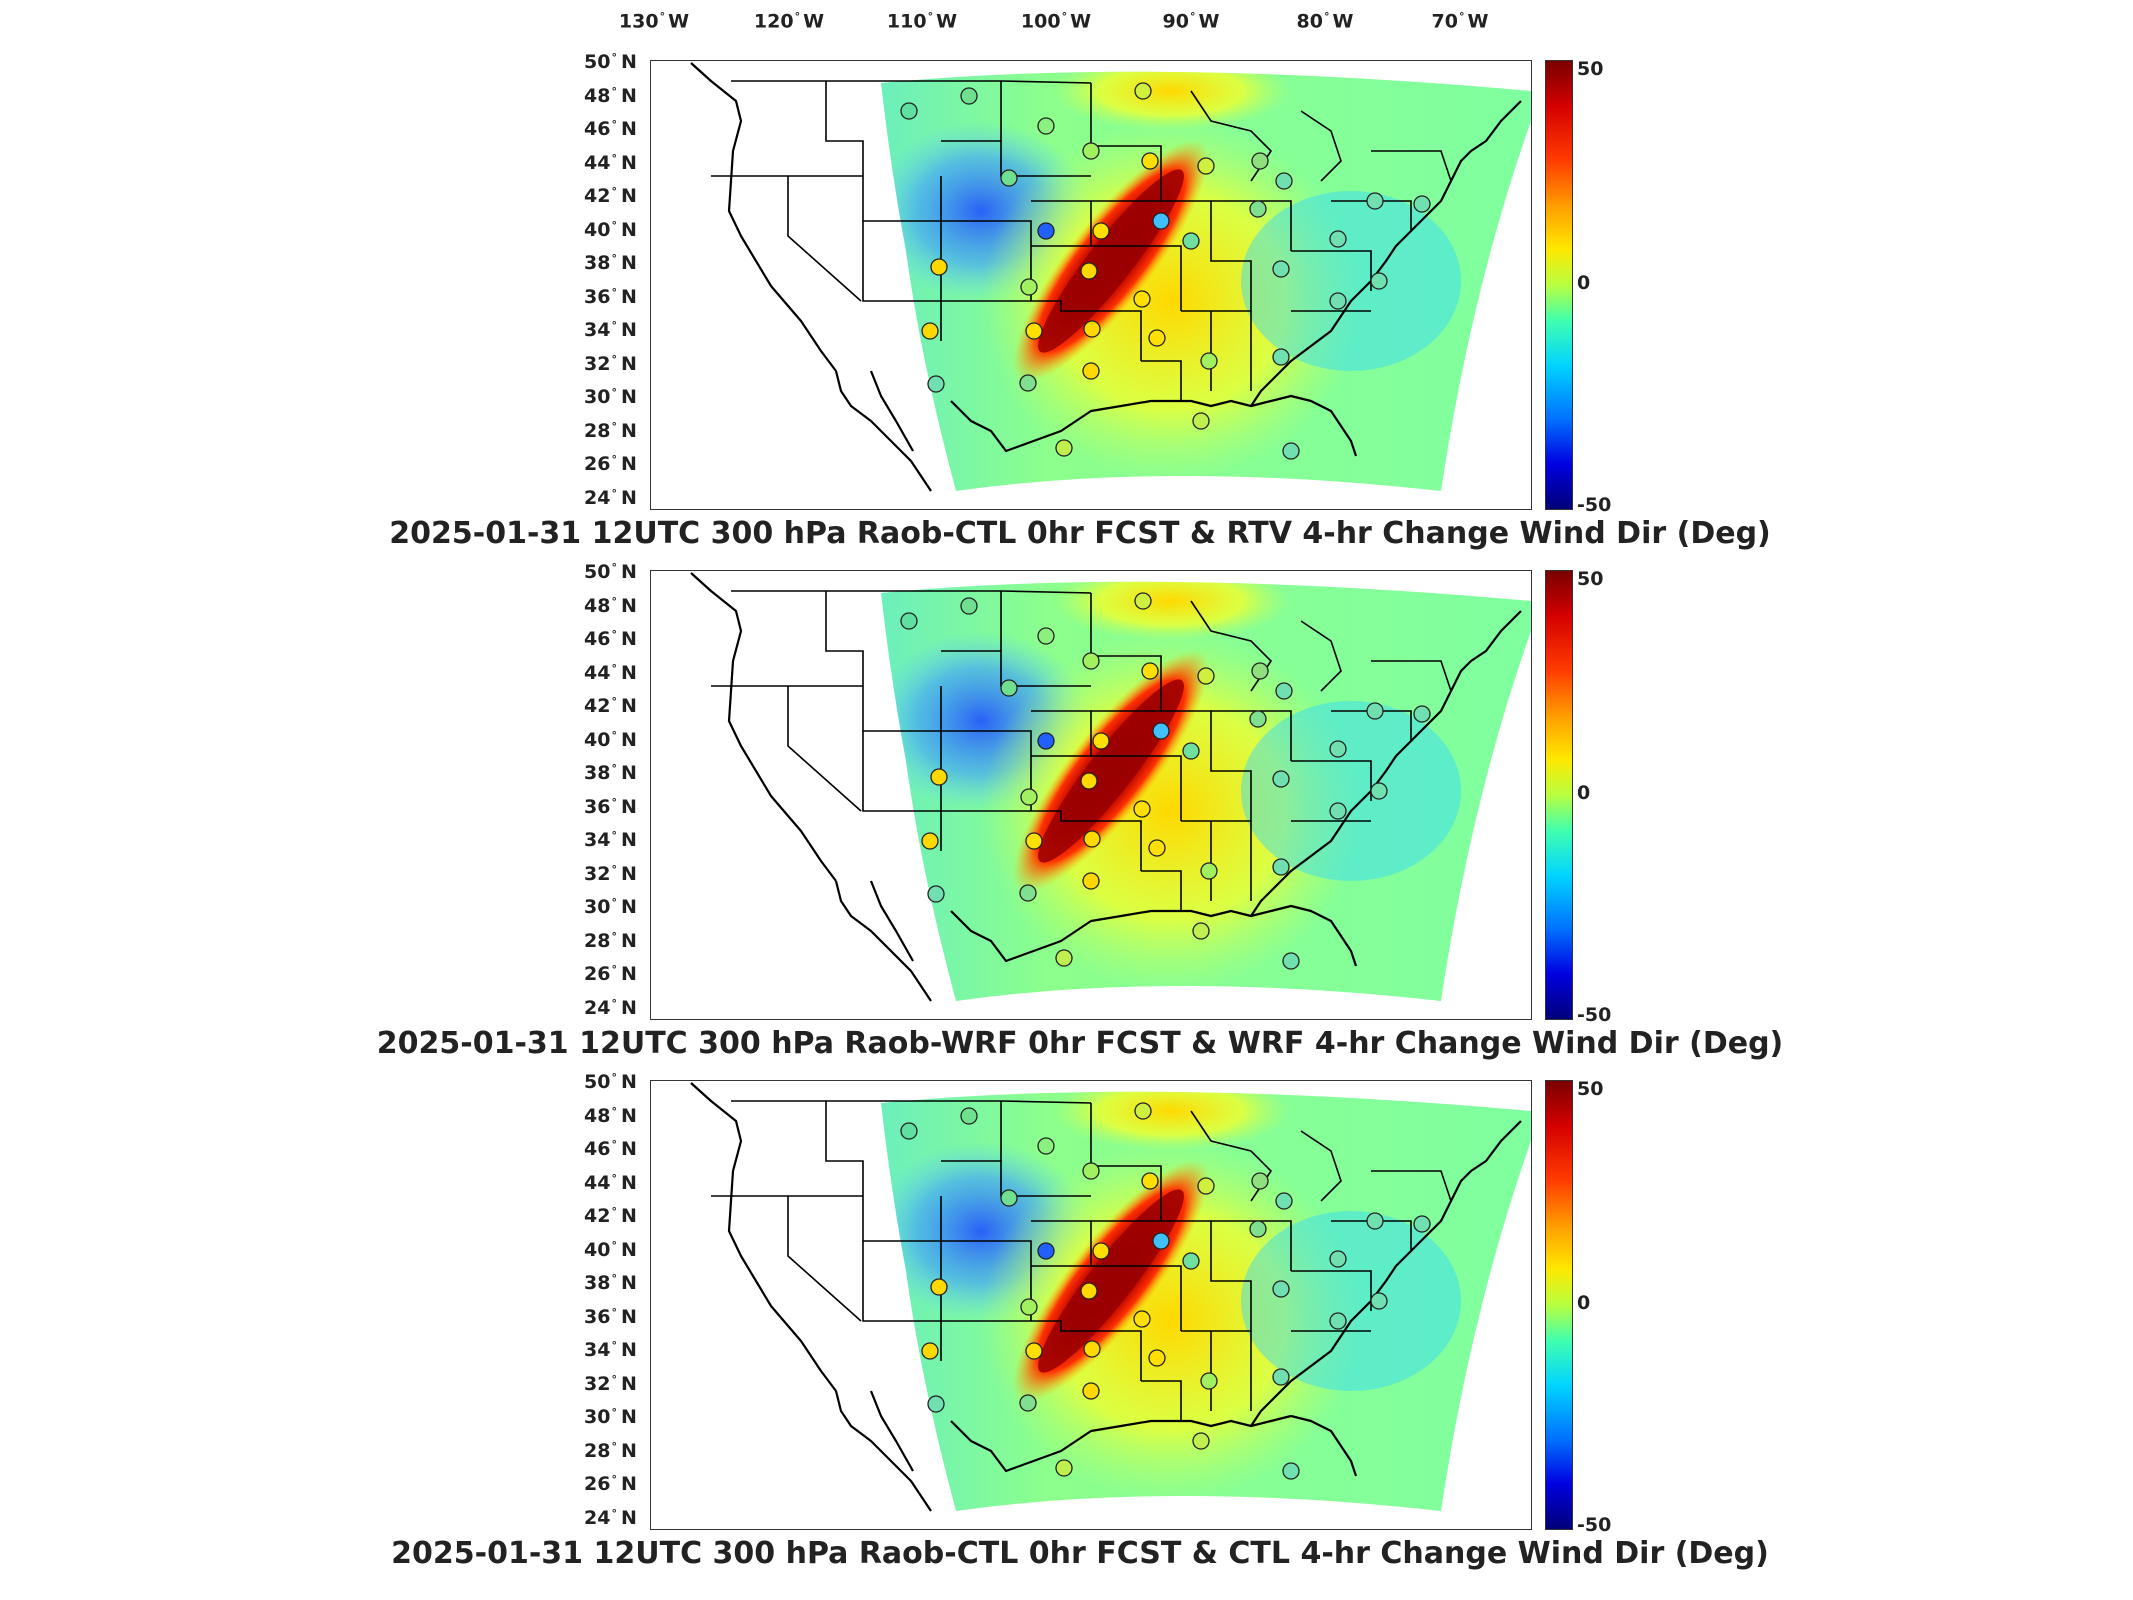 The width and height of the screenshot is (2133, 1600). Describe the element at coordinates (654, 21) in the screenshot. I see `lon-label-130w: 130° W` at that location.